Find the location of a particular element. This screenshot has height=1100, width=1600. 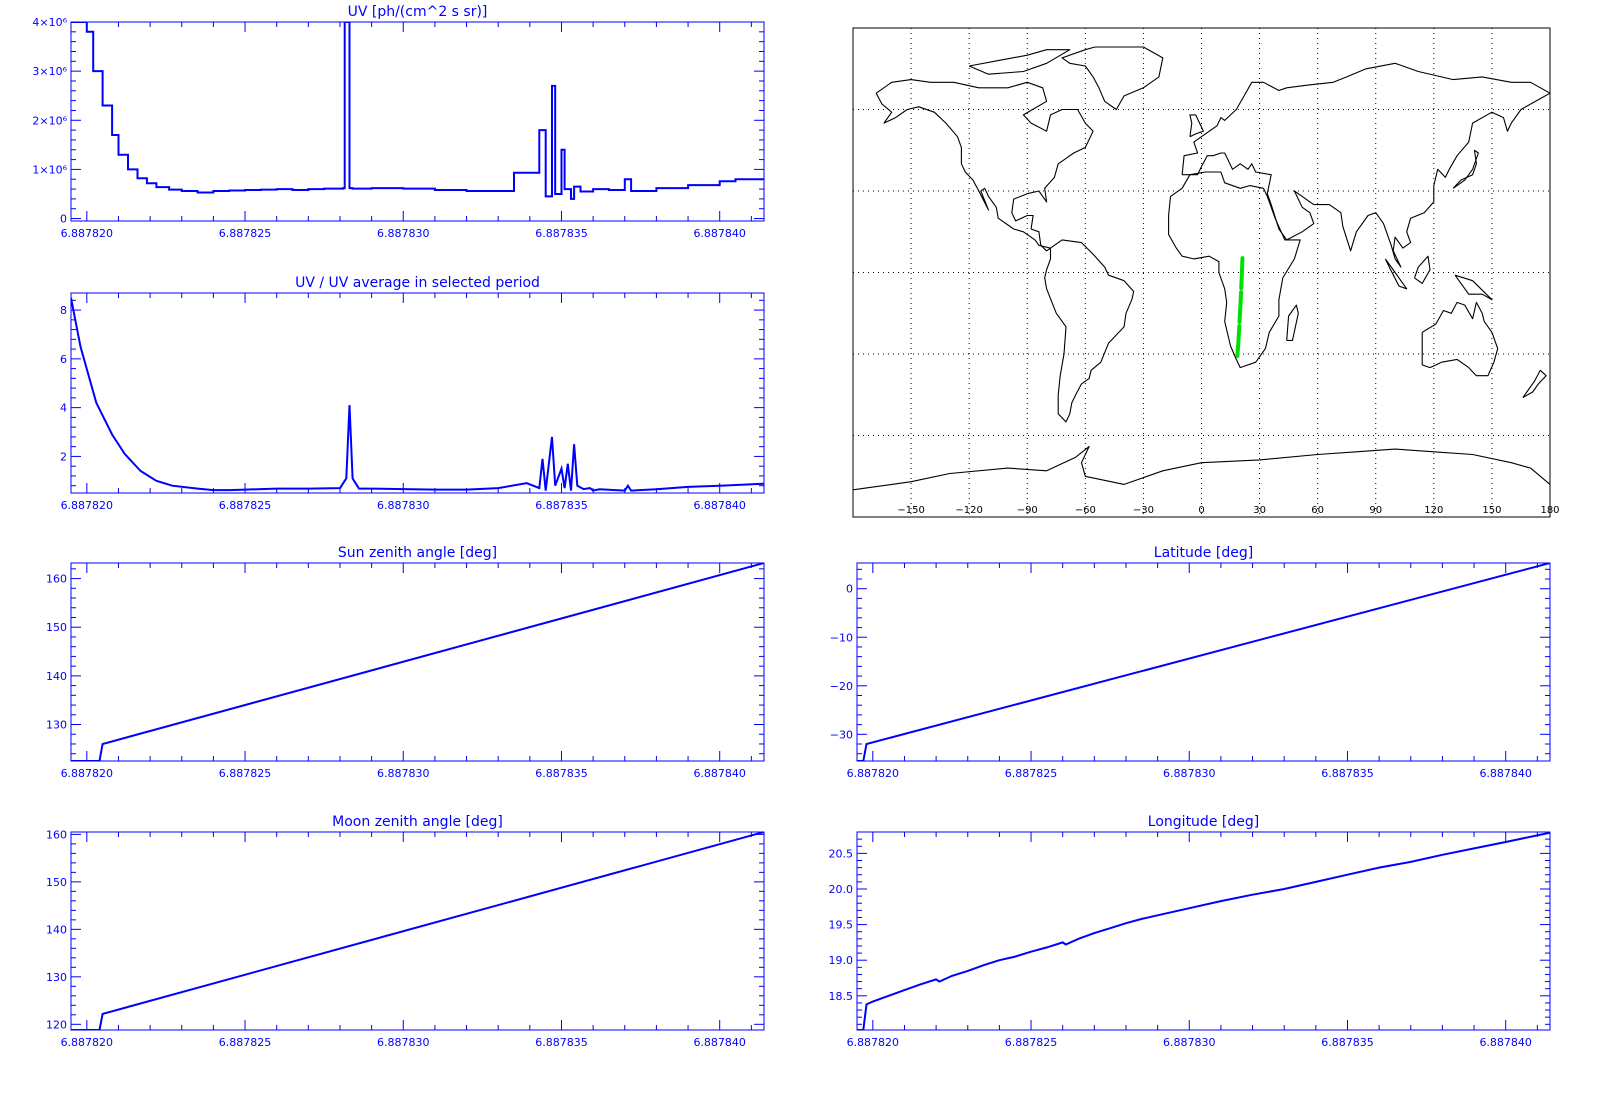

sun_zenith-xtick-label: 6.887820 is located at coordinates (87, 773).